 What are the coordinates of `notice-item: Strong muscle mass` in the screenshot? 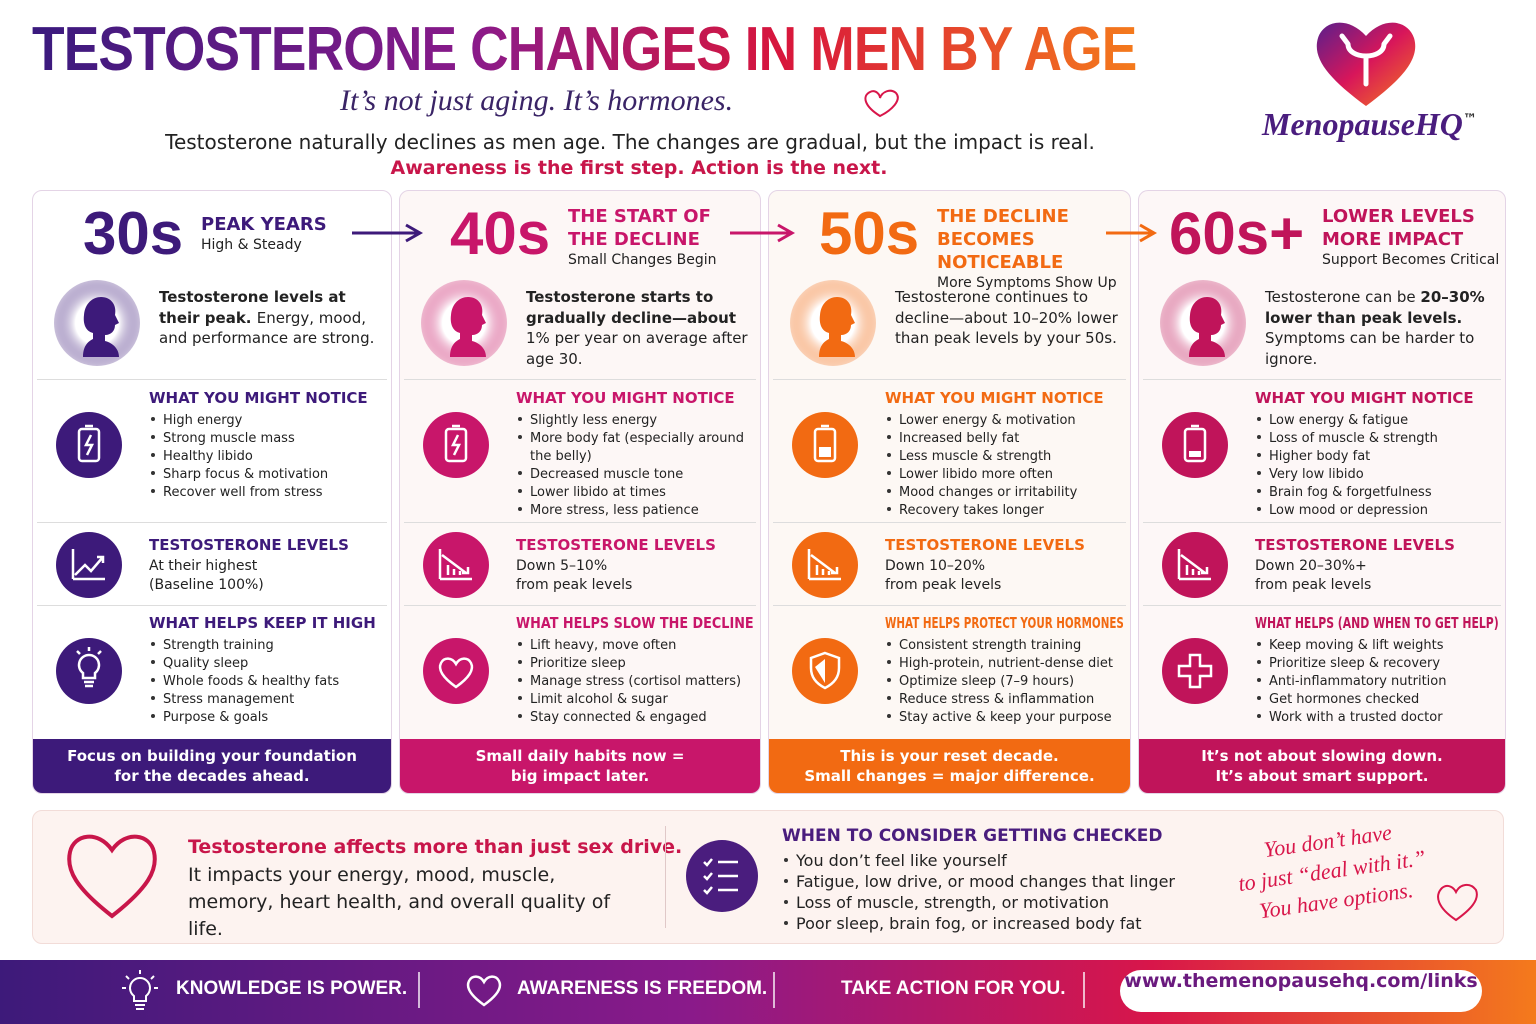 It's located at (265, 439).